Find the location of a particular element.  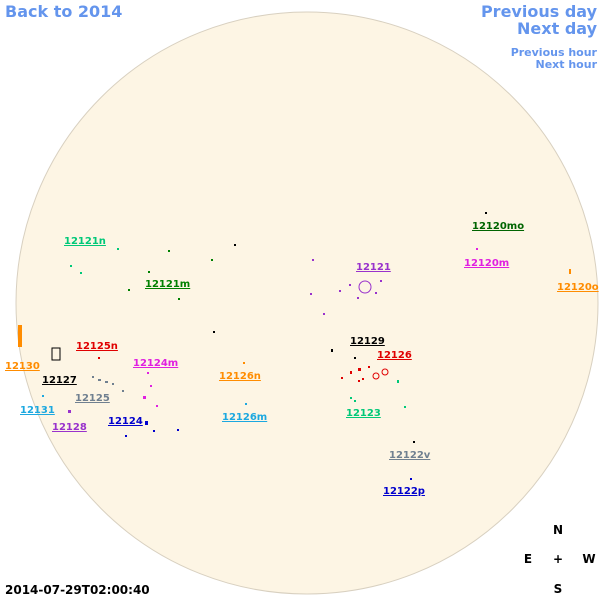

region-label: 12126n is located at coordinates (240, 376).